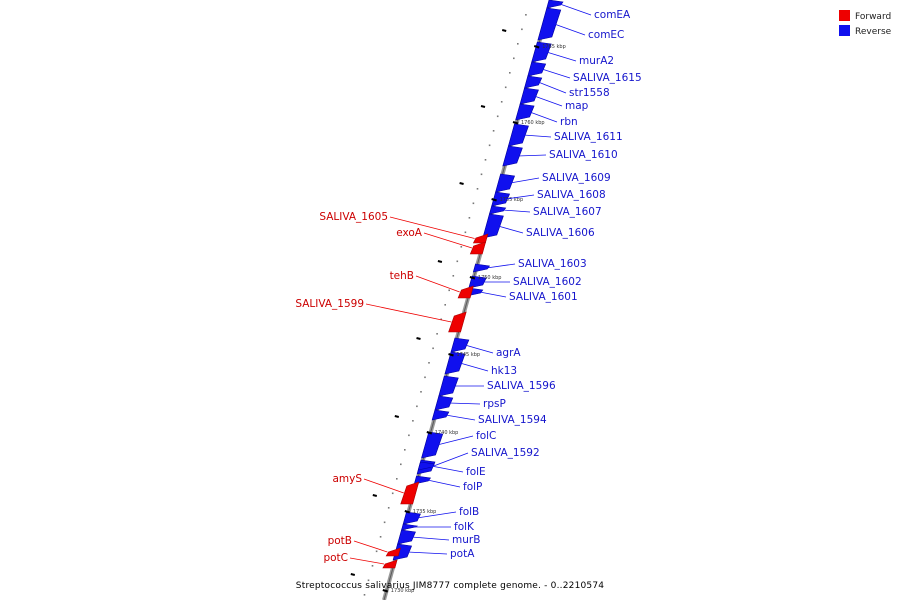  What do you see at coordinates (347, 479) in the screenshot?
I see `gene-label: amyS` at bounding box center [347, 479].